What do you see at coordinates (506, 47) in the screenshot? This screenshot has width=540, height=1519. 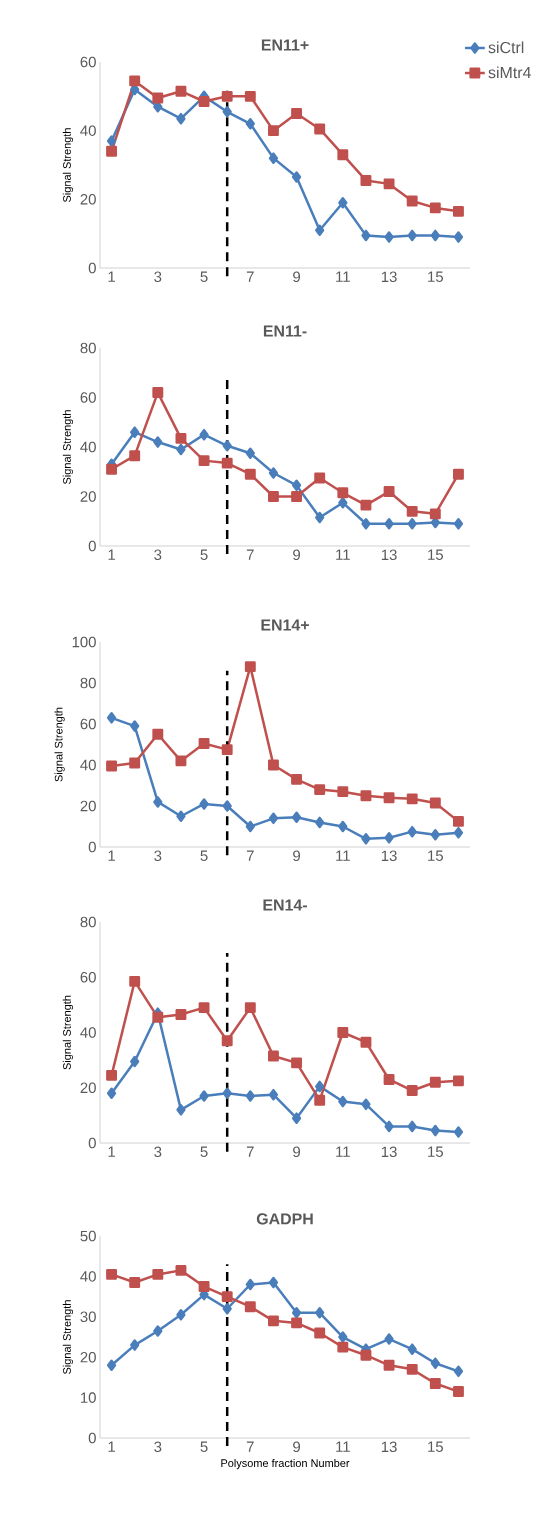 I see `legend-label: siCtrl` at bounding box center [506, 47].